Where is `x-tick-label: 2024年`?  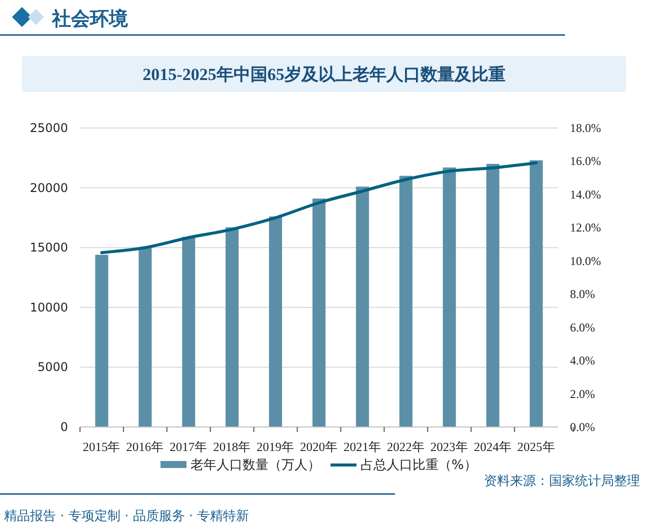 x-tick-label: 2024年 is located at coordinates (493, 447).